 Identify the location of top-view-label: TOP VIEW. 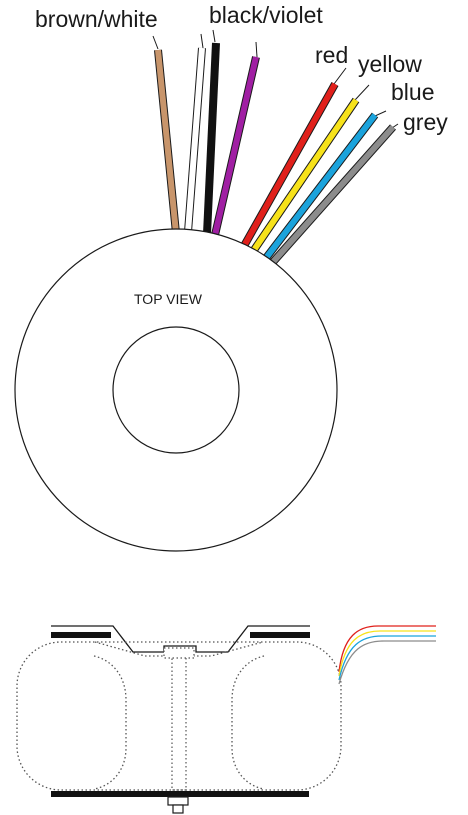
(168, 299).